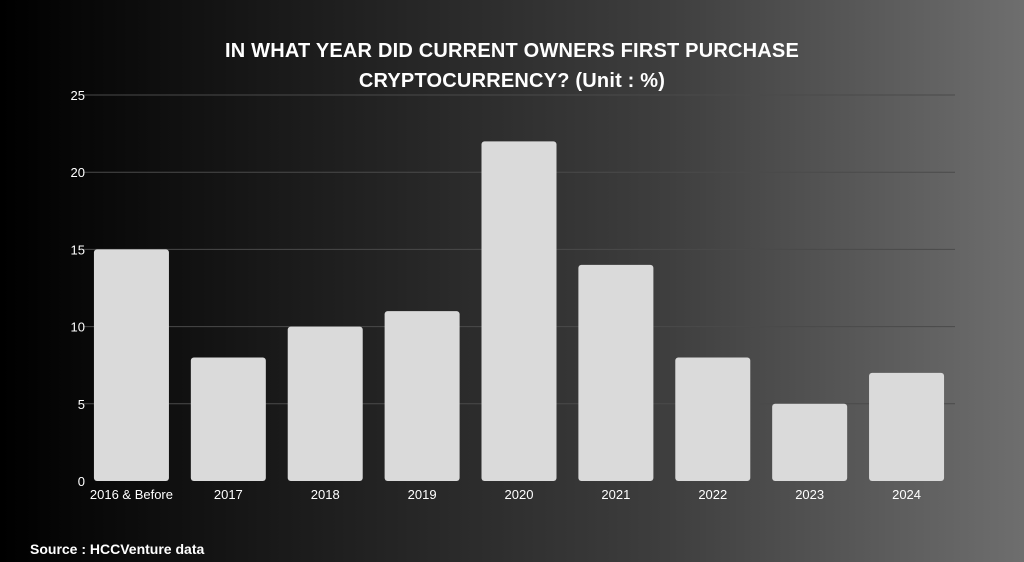 The width and height of the screenshot is (1024, 562). What do you see at coordinates (906, 494) in the screenshot?
I see `x-tick-label: 2024` at bounding box center [906, 494].